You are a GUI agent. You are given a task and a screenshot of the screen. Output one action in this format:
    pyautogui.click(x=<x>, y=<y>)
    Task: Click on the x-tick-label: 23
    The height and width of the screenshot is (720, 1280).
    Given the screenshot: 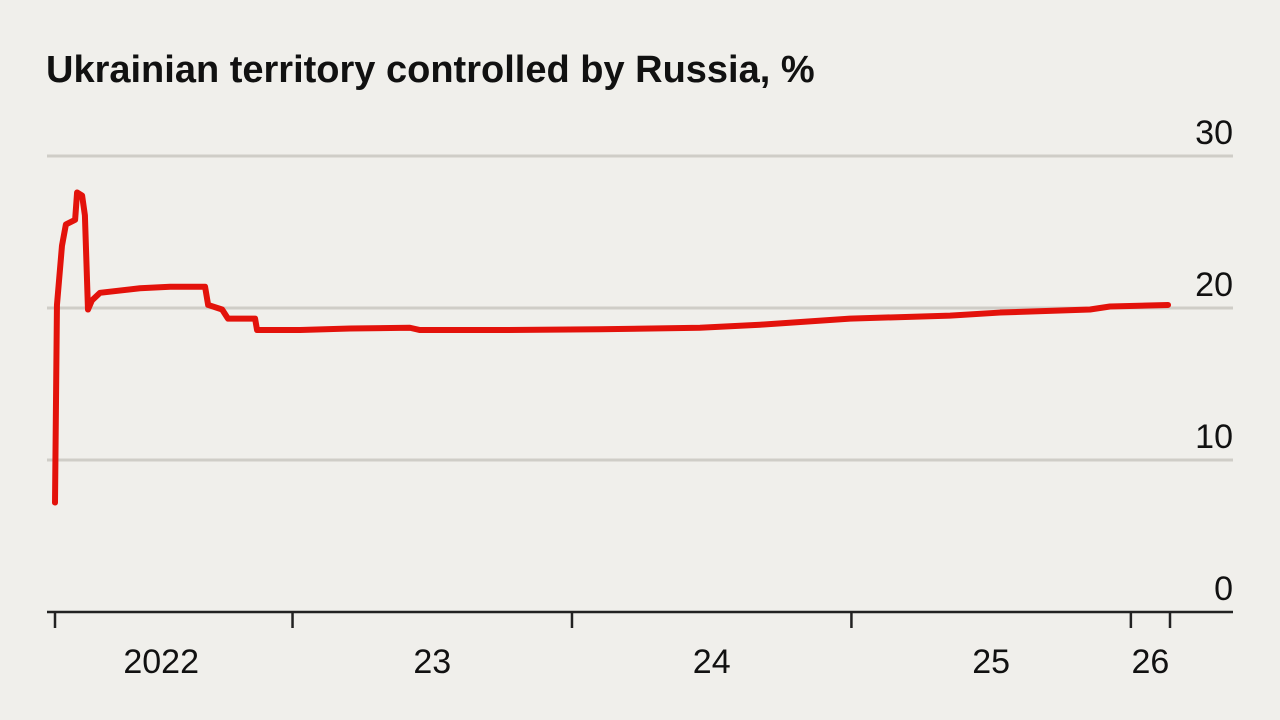 What is the action you would take?
    pyautogui.click(x=432, y=662)
    